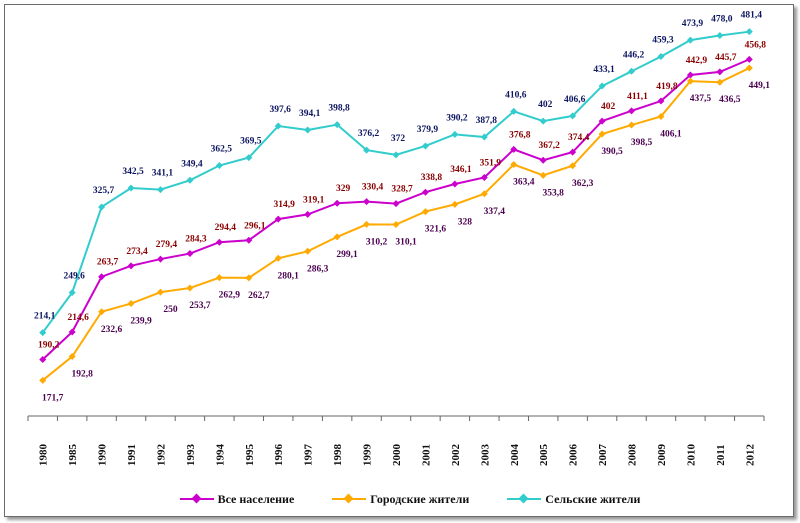 This screenshot has height=523, width=800. I want to click on data-label: 328,7, so click(402, 190).